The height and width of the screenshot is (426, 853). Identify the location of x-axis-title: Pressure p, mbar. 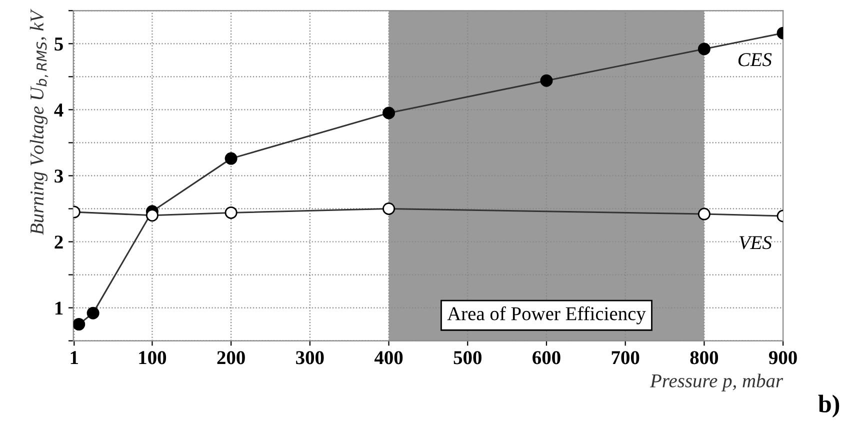
(717, 383).